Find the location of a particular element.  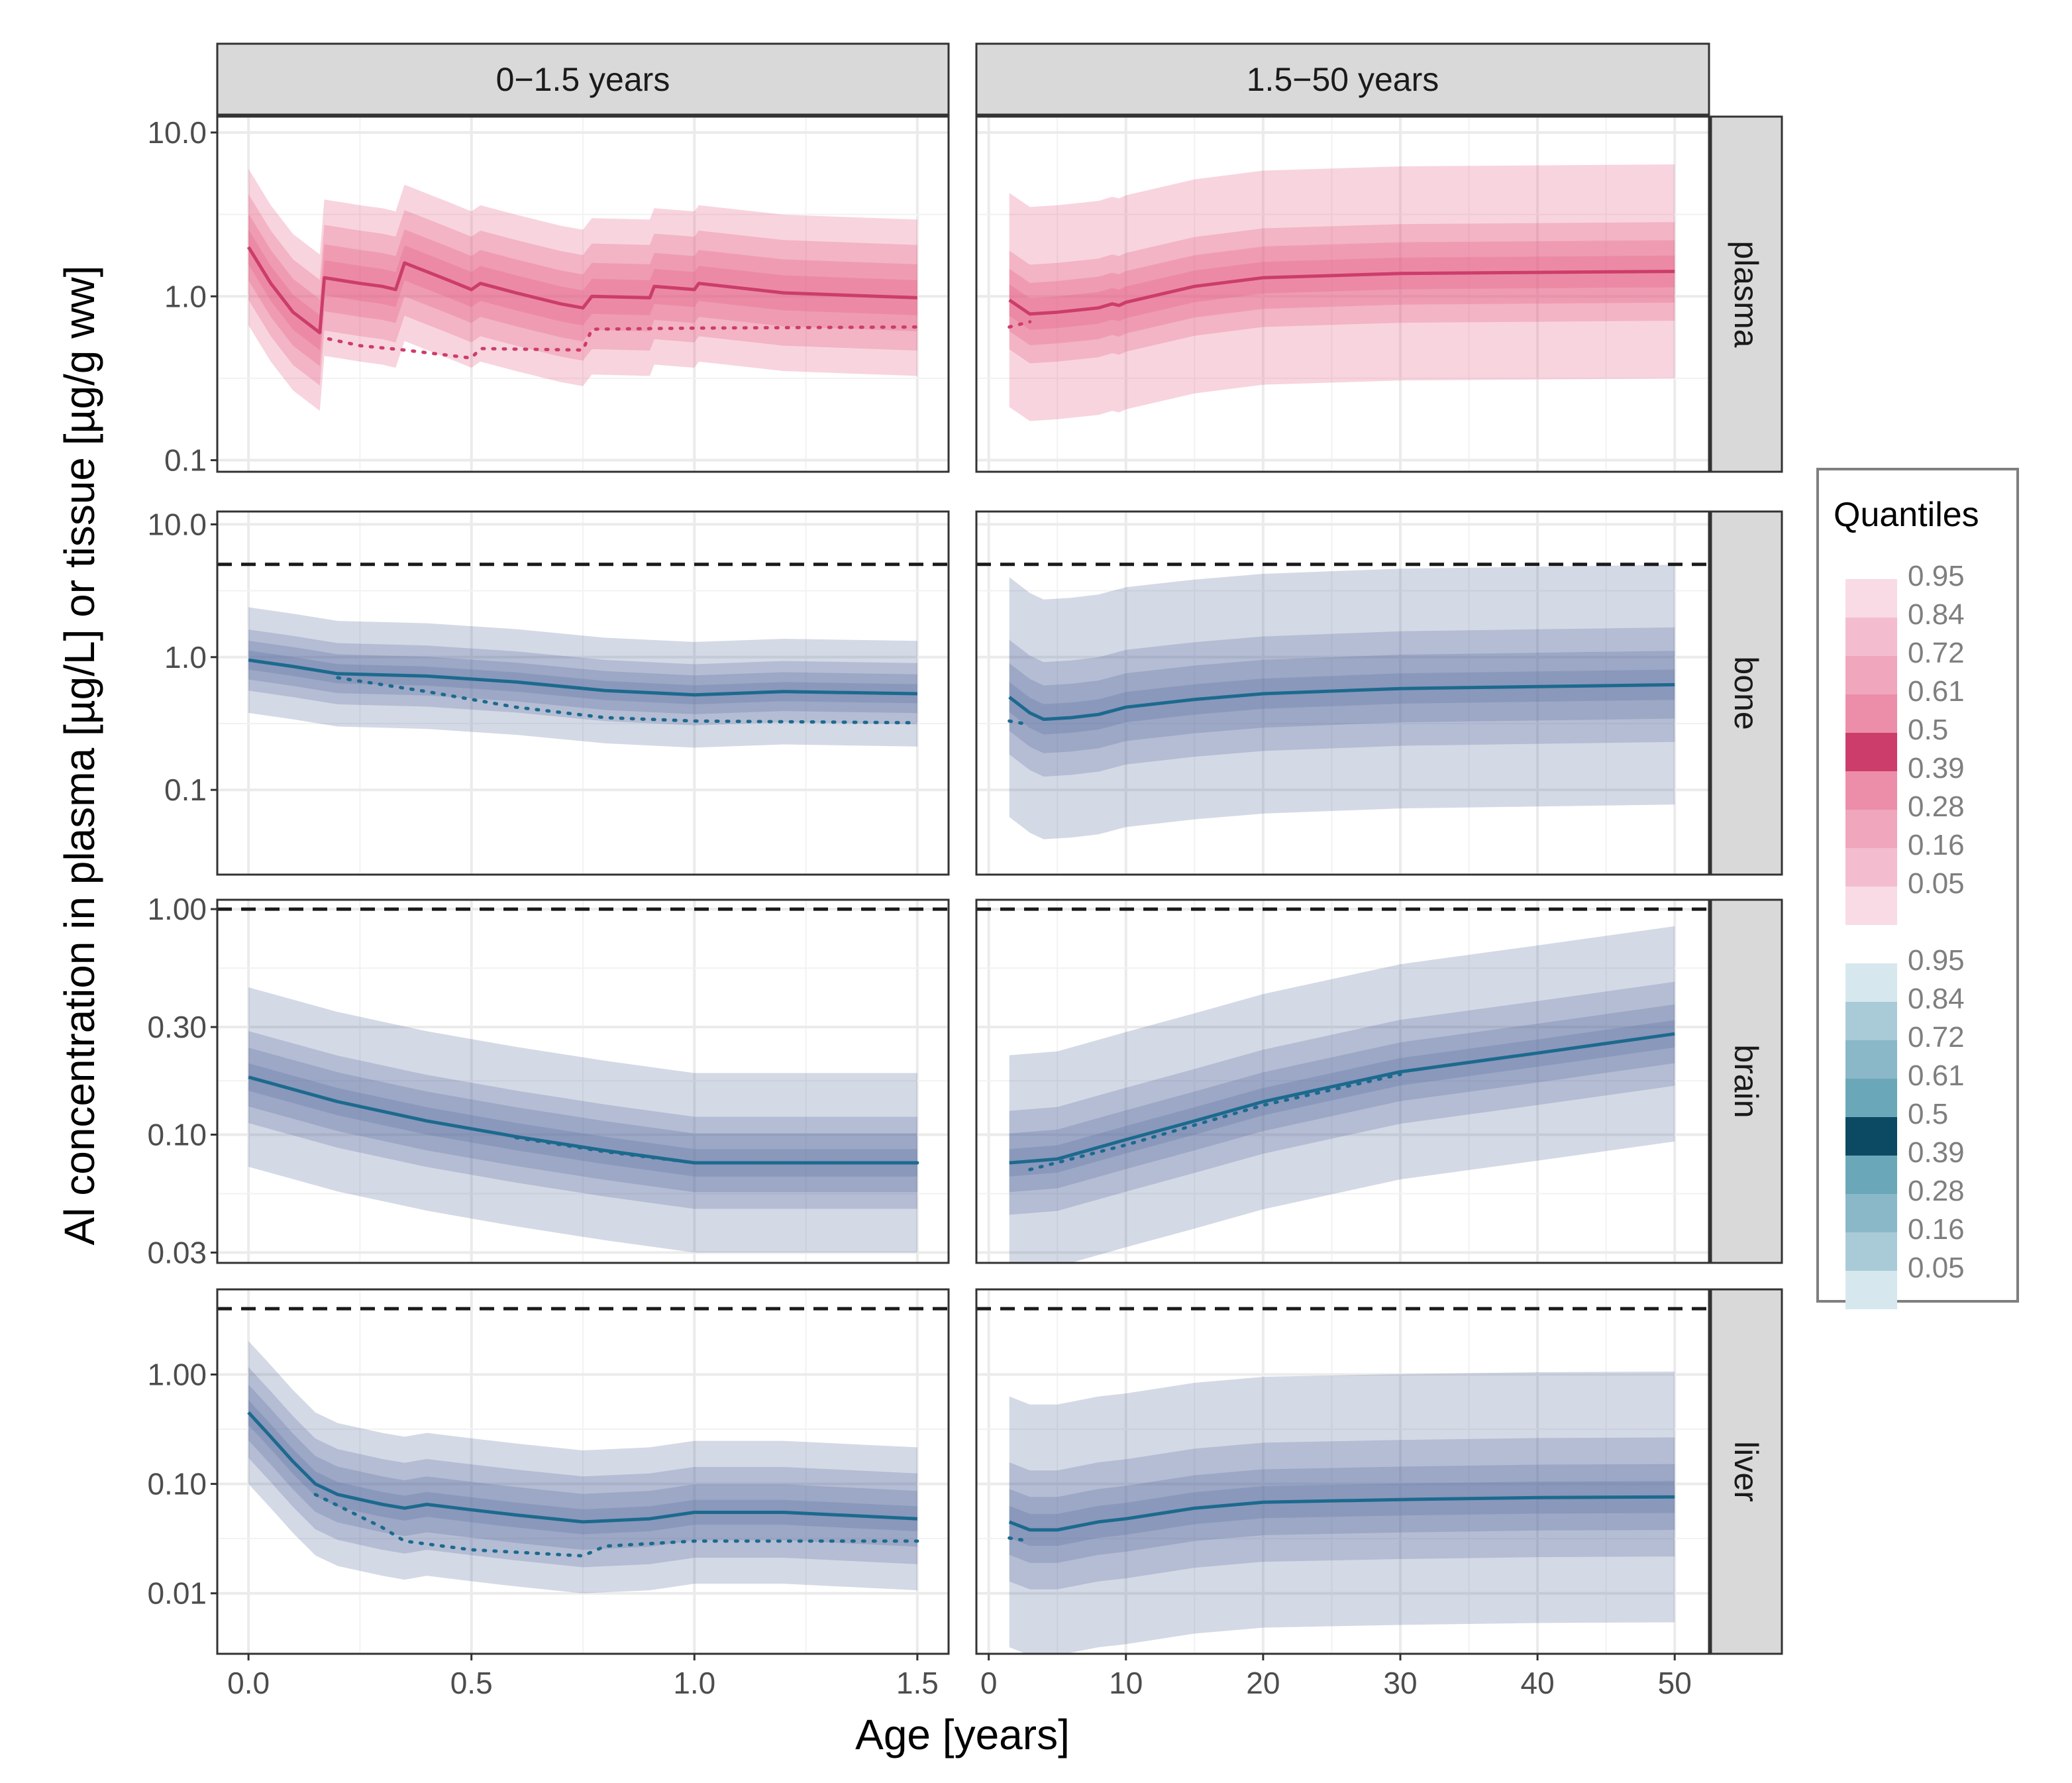

row-strip-label: bone is located at coordinates (1746, 692).